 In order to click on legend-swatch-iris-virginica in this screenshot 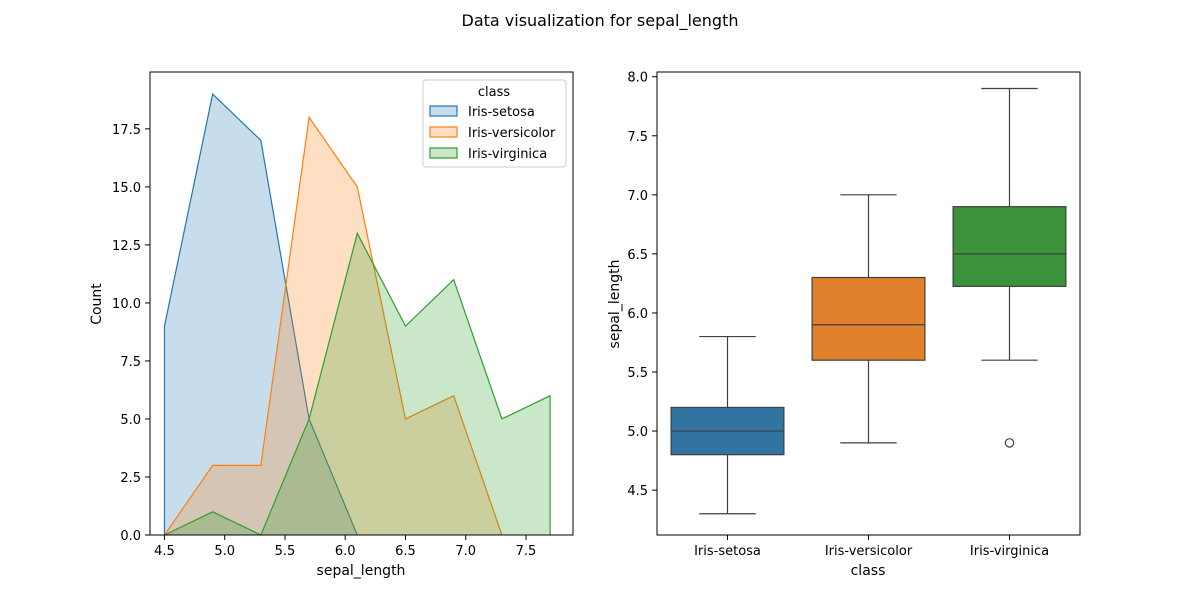, I will do `click(443, 153)`.